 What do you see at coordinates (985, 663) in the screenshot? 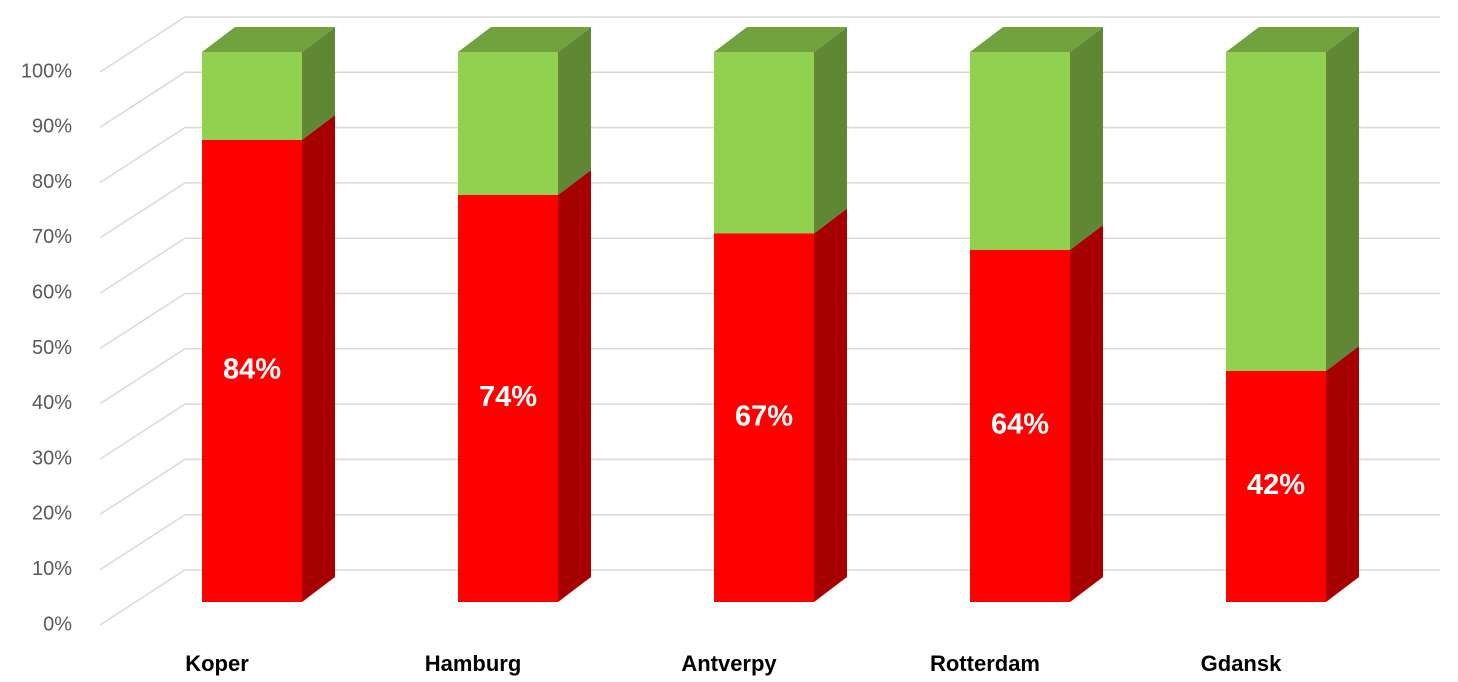
I see `x-tick-label: Rotterdam` at bounding box center [985, 663].